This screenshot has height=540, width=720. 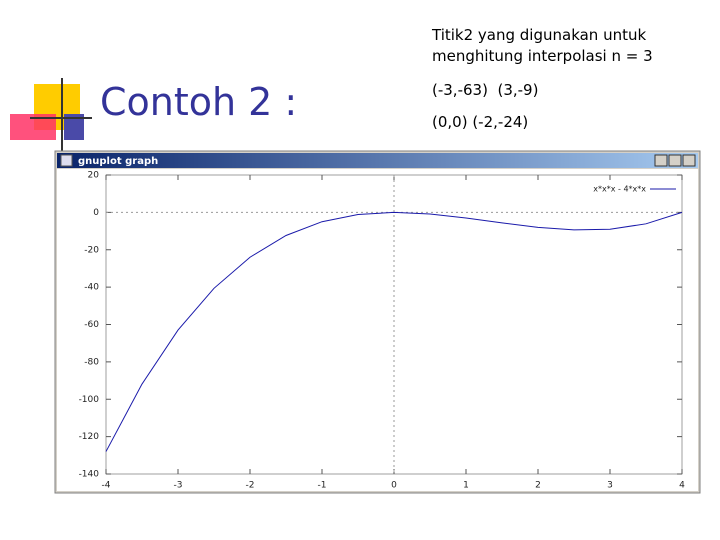 I want to click on y-tick-label: -100, so click(x=89, y=400).